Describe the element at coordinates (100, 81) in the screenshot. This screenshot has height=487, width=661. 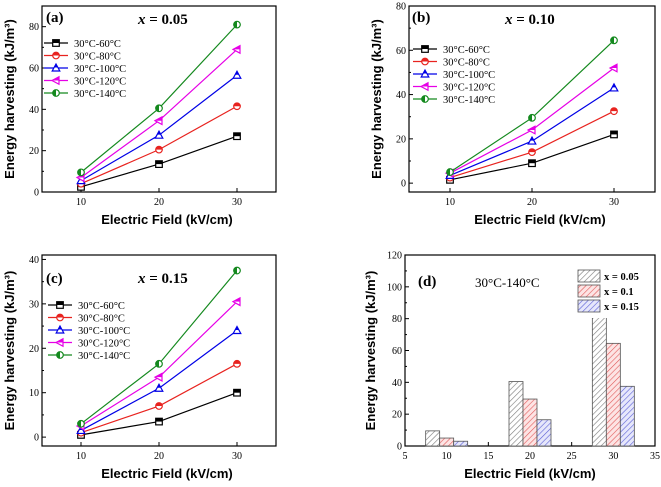
I see `legend-label: 30°C-120°C` at that location.